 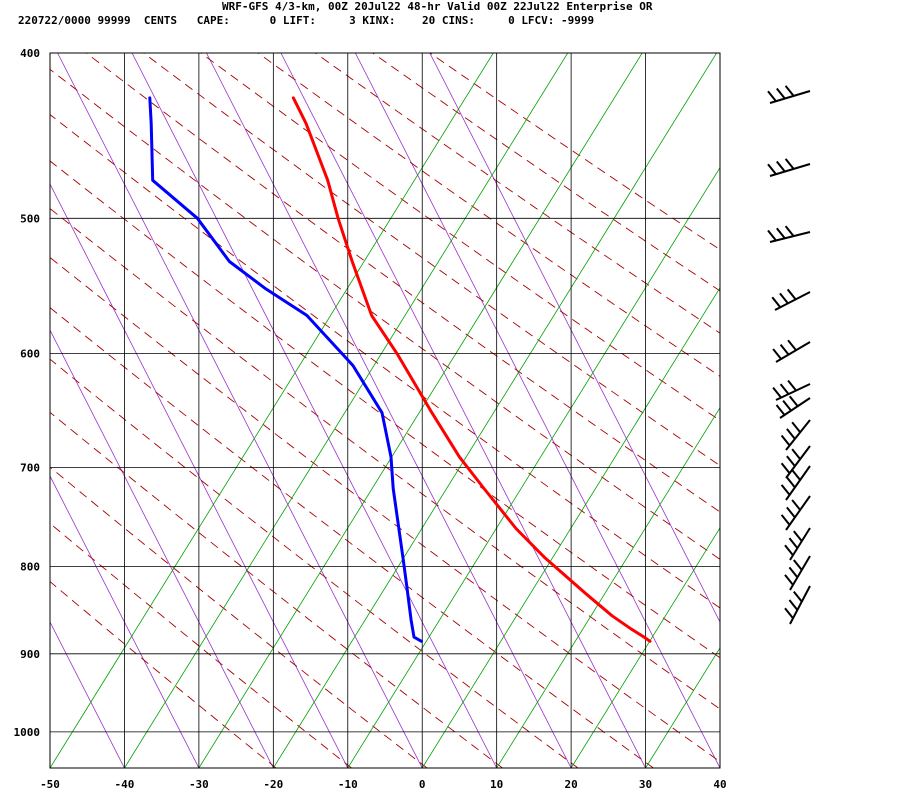 I want to click on pressure-tick-label: 500, so click(x=30, y=218).